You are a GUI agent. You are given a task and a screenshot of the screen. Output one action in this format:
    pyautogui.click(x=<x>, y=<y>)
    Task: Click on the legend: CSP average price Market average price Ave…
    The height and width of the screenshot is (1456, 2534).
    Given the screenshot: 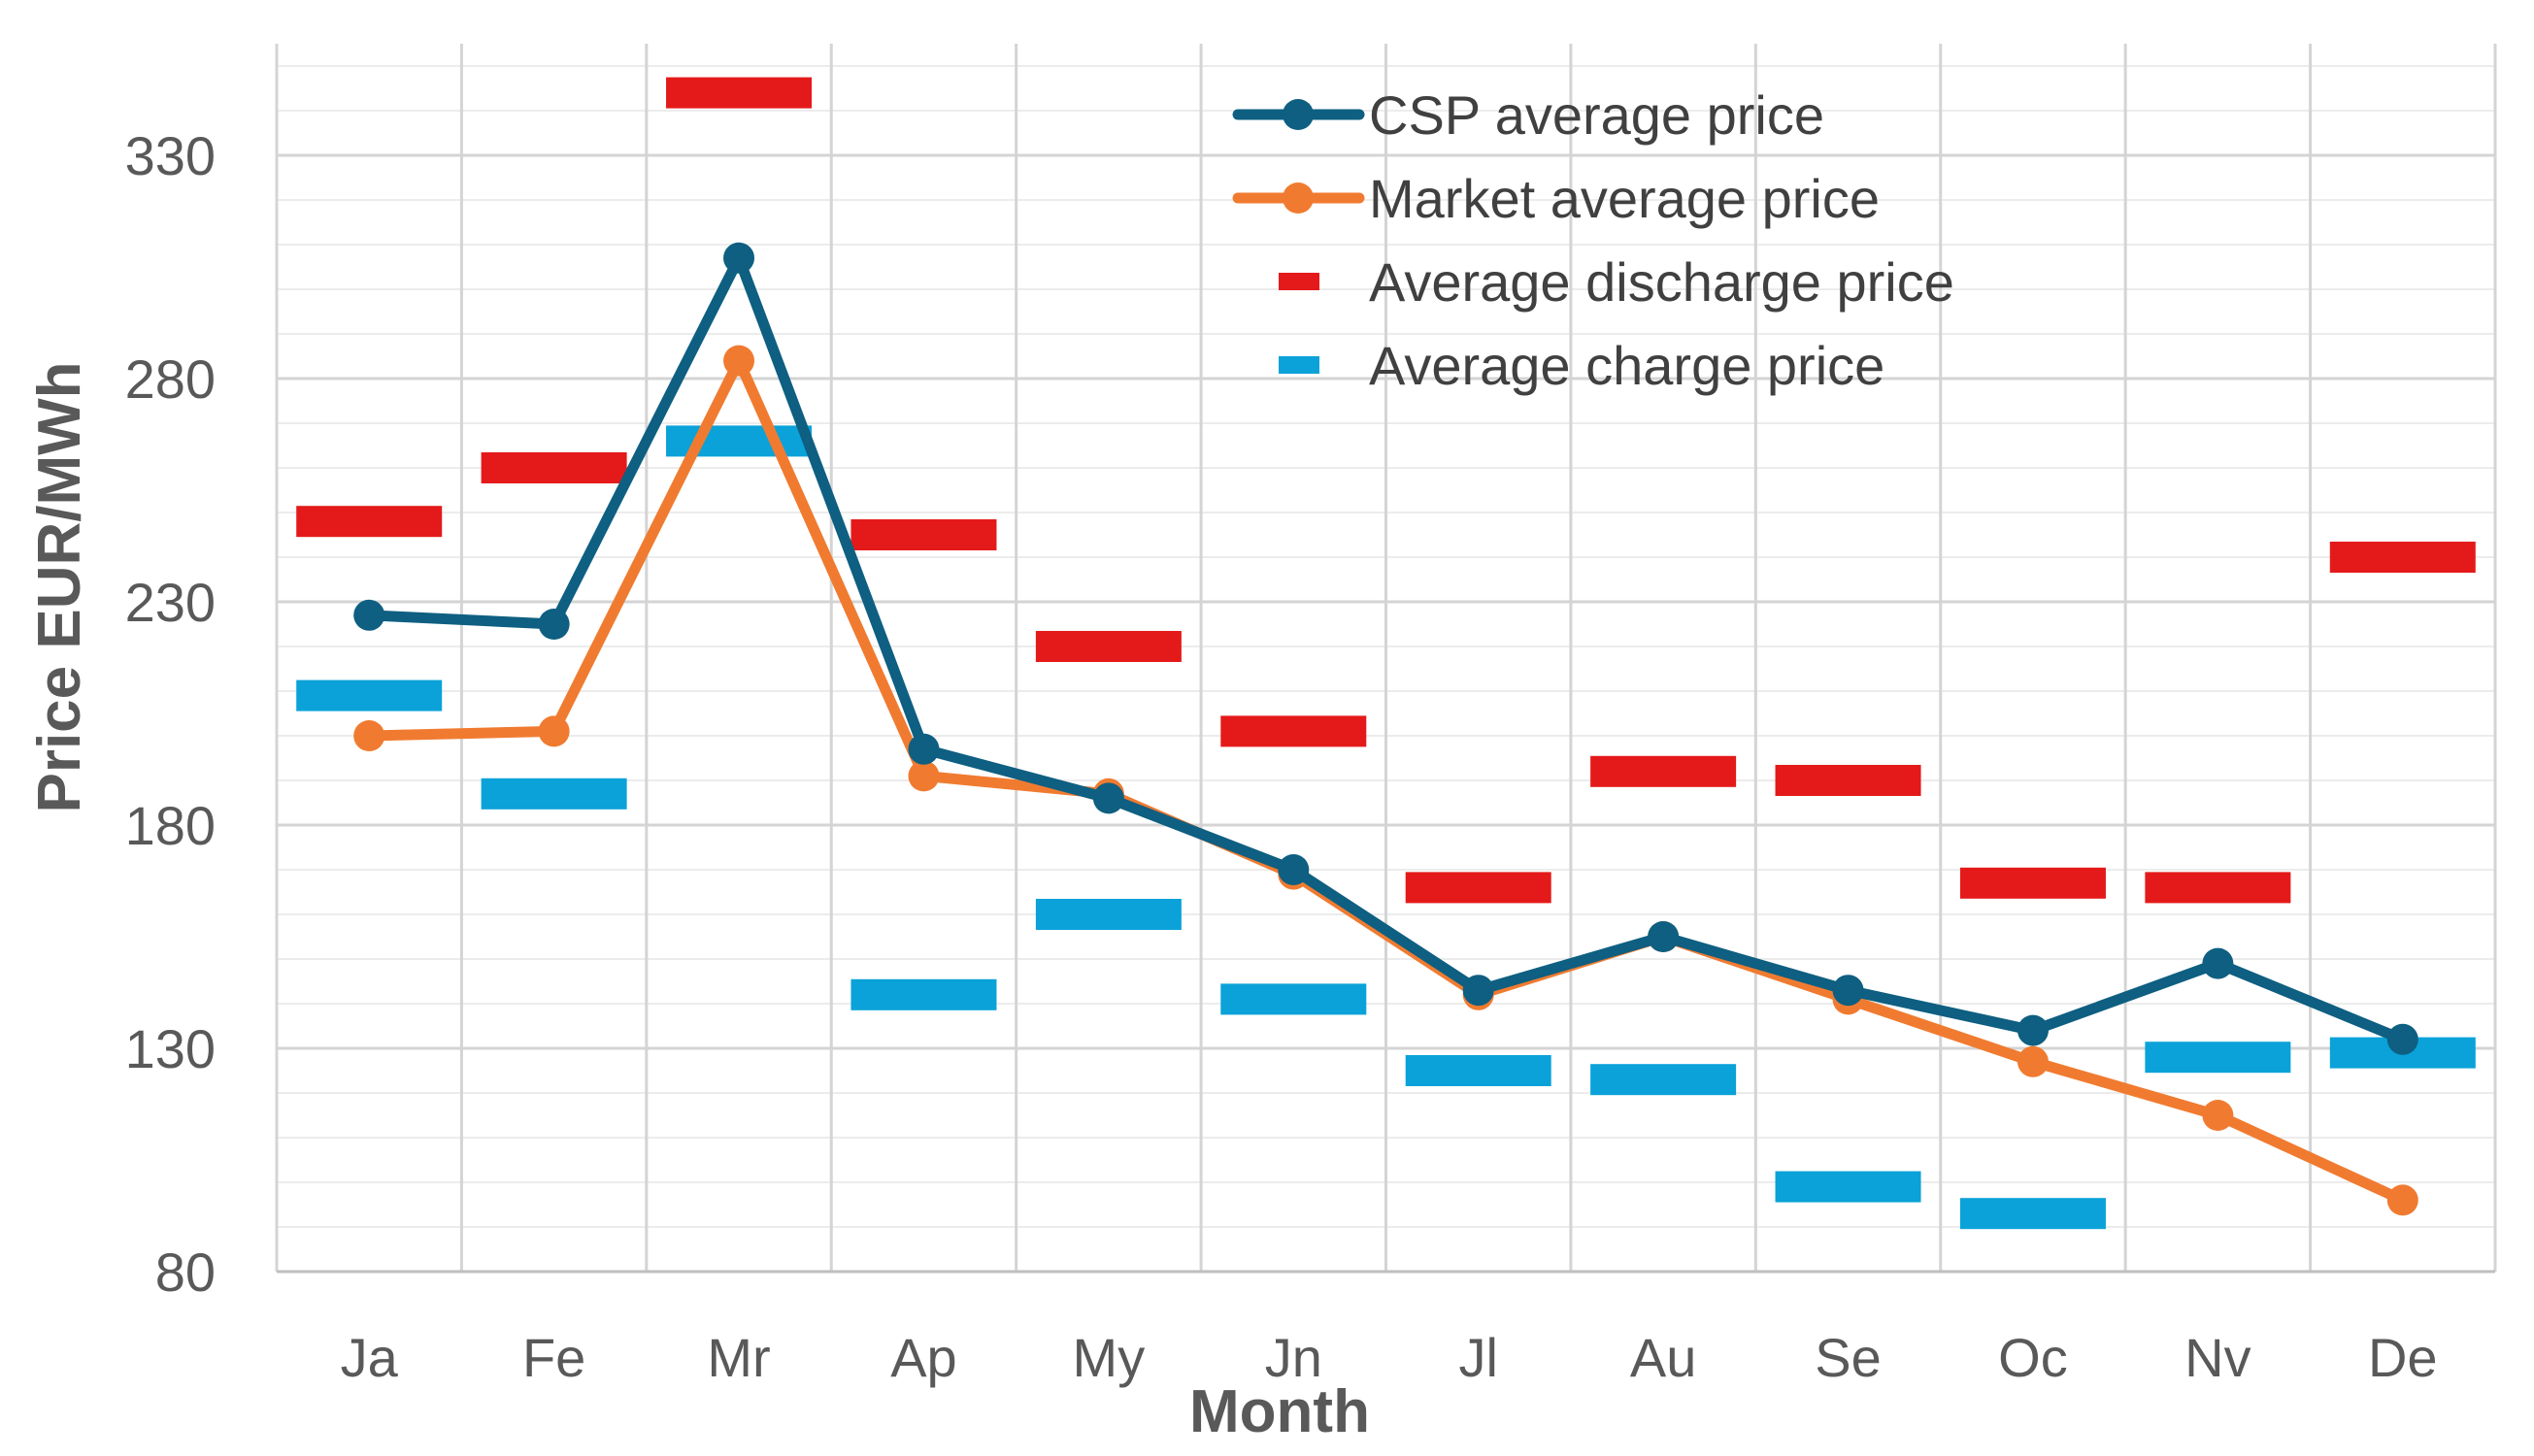 What is the action you would take?
    pyautogui.click(x=1593, y=240)
    